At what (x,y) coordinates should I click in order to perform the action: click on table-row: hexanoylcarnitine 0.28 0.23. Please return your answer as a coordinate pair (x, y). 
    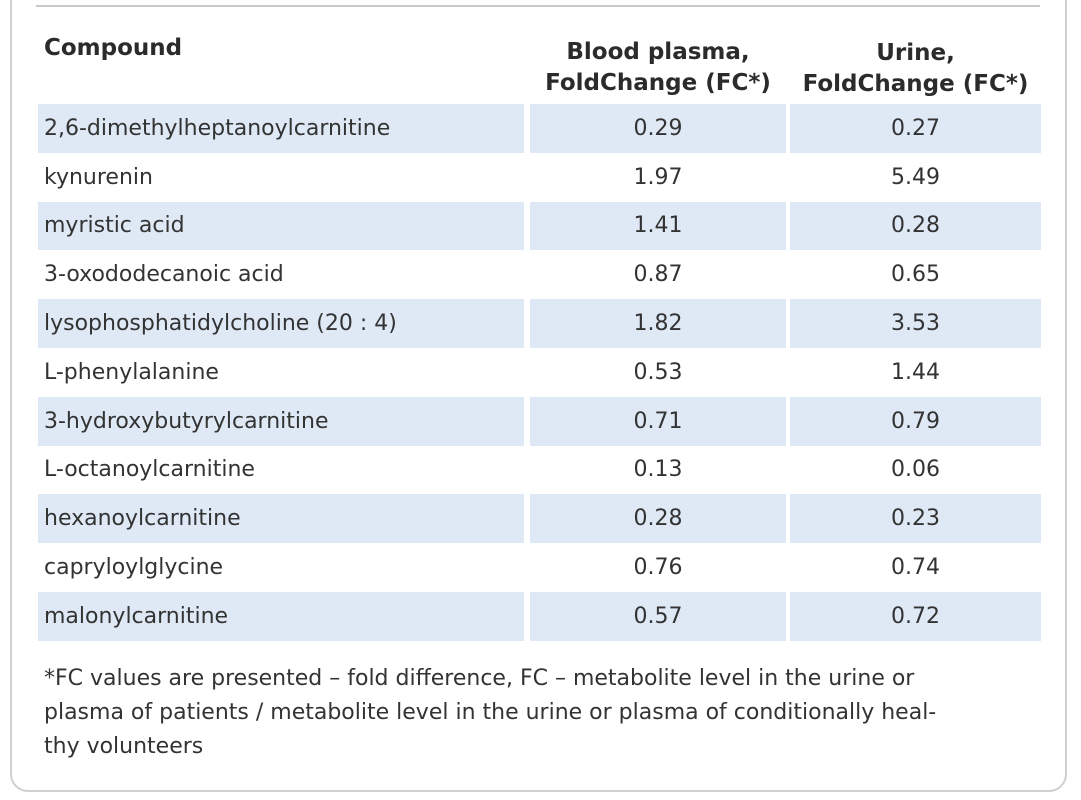
    Looking at the image, I should click on (539, 519).